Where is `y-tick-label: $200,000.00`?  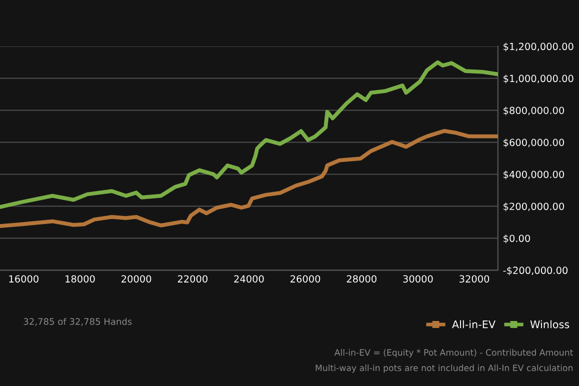 y-tick-label: $200,000.00 is located at coordinates (534, 207).